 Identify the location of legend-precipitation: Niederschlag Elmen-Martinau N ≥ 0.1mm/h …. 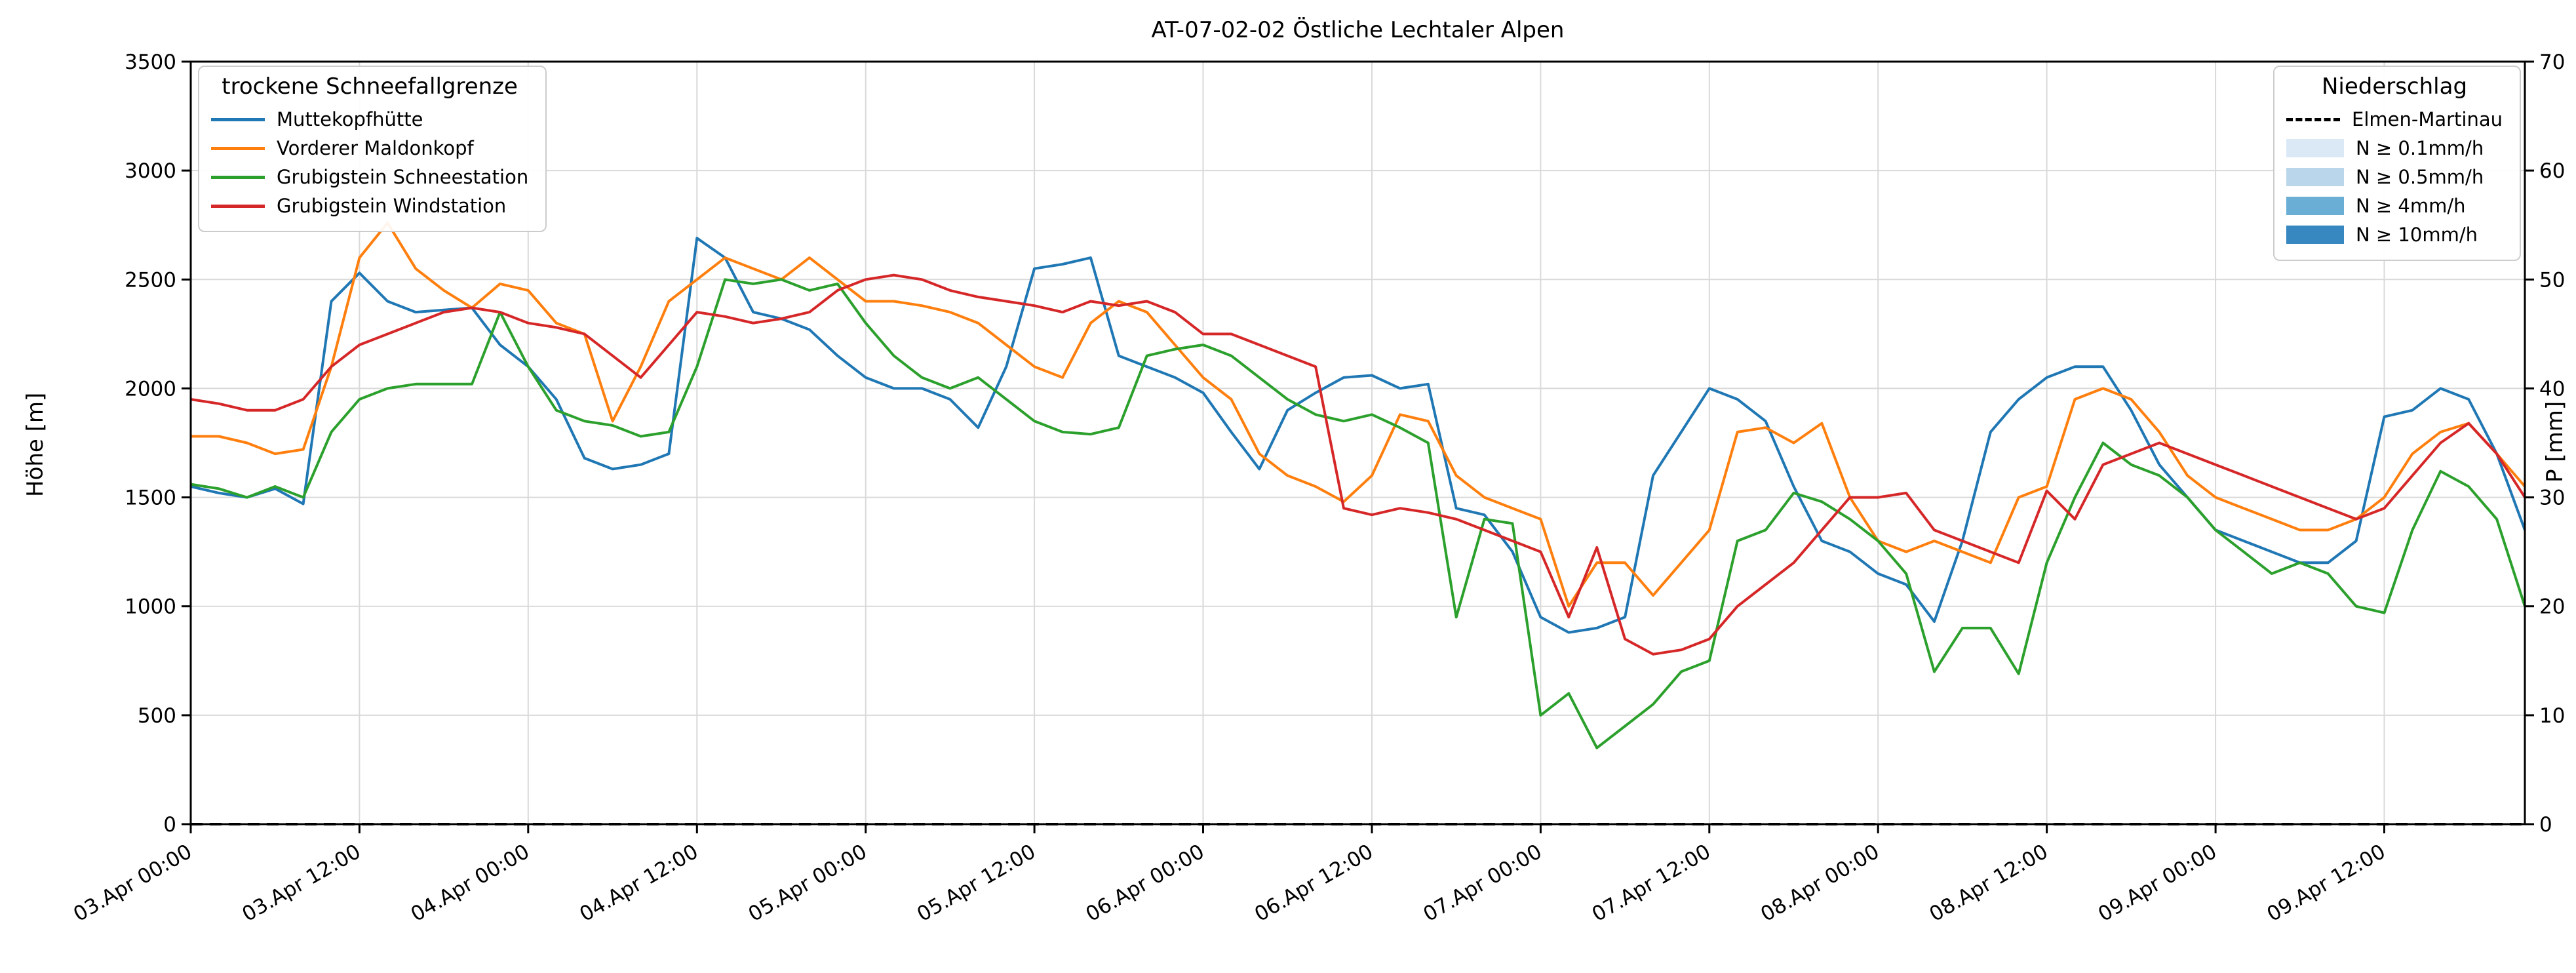
(2397, 163).